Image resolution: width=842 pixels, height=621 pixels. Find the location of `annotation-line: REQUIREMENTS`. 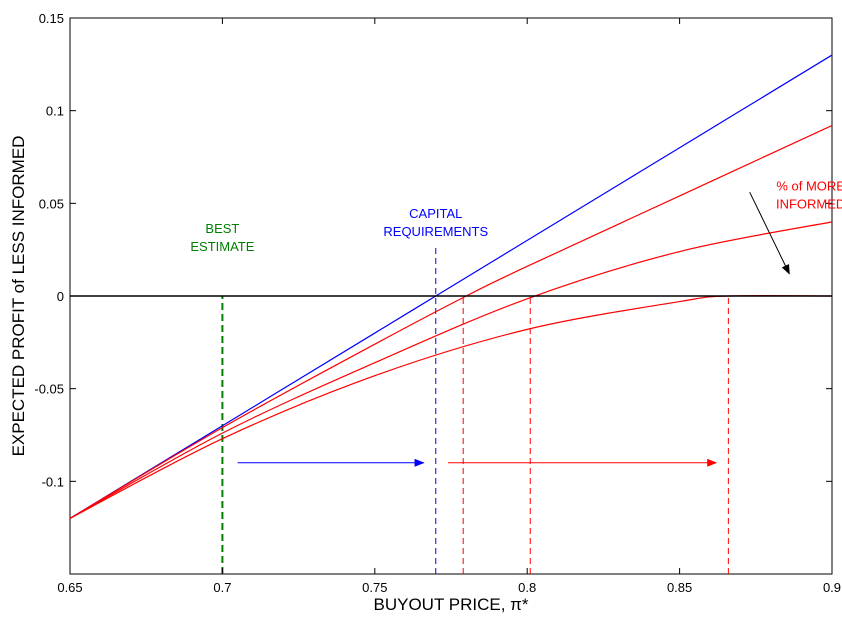

annotation-line: REQUIREMENTS is located at coordinates (435, 231).